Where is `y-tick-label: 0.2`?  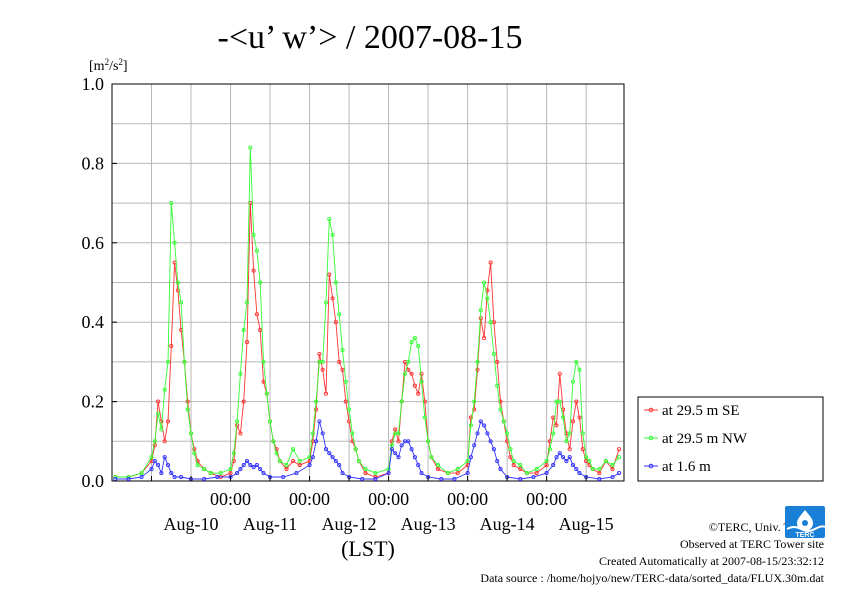 y-tick-label: 0.2 is located at coordinates (93, 402).